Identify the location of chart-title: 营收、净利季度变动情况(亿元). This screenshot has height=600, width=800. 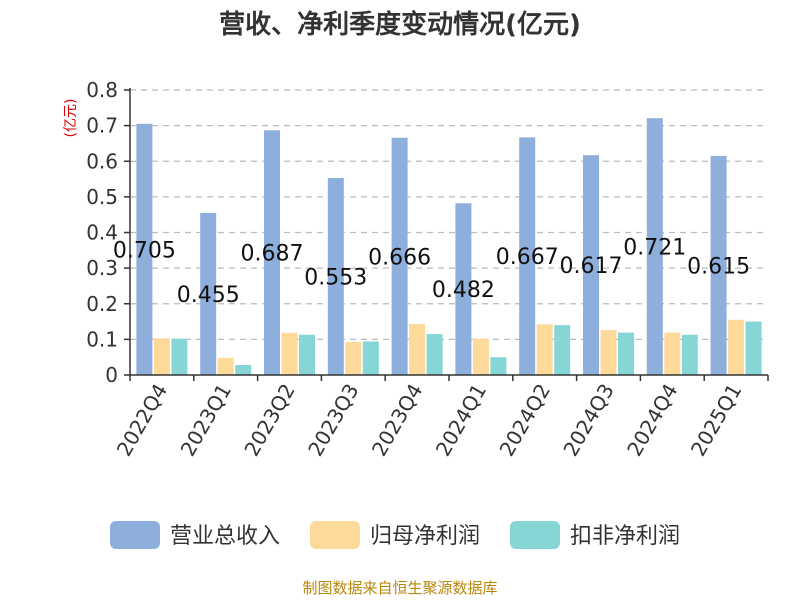
(400, 24).